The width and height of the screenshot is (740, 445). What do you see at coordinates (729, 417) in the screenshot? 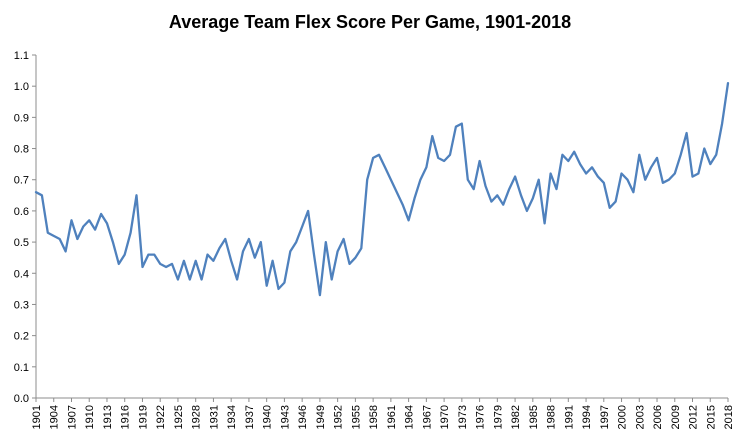
I see `x-tick-label: 2018` at bounding box center [729, 417].